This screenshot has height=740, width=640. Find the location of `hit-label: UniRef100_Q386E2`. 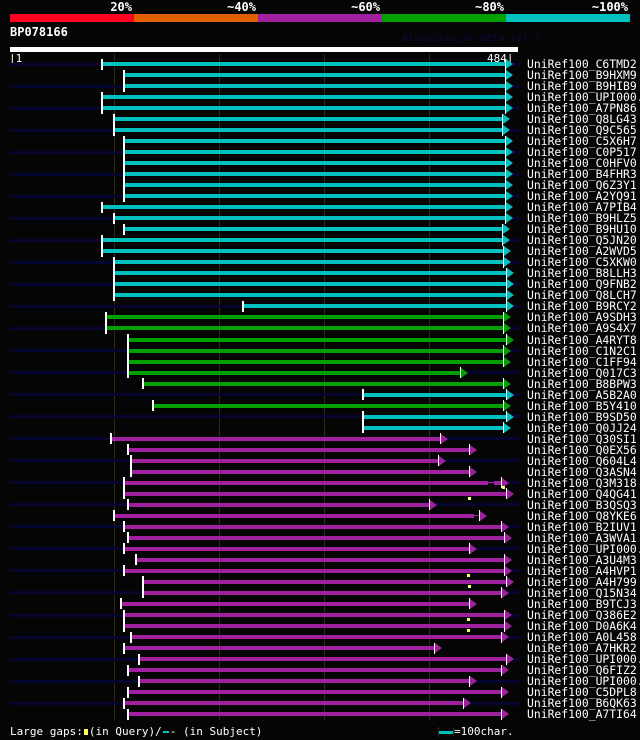

hit-label: UniRef100_Q386E2 is located at coordinates (582, 615).